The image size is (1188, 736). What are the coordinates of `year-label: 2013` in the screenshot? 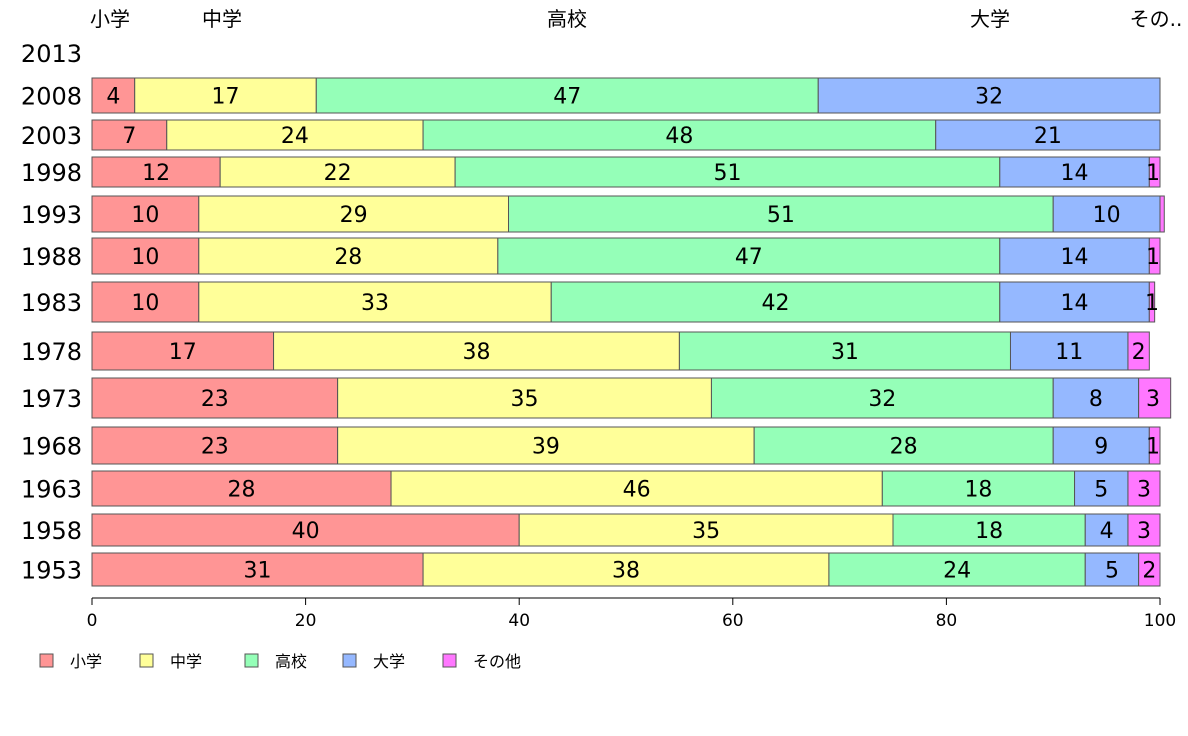 It's located at (51, 54).